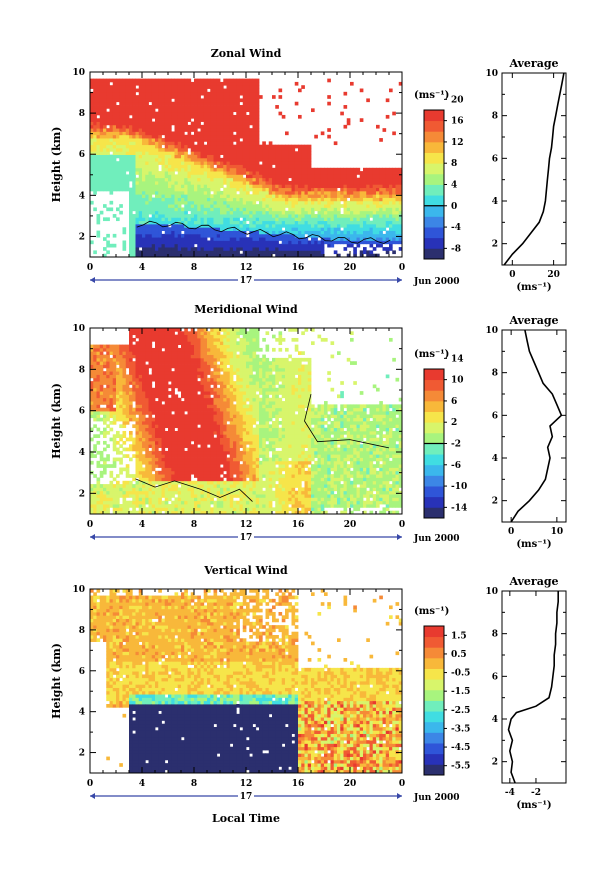  I want to click on colorbar-tick-label: 4, so click(454, 186).